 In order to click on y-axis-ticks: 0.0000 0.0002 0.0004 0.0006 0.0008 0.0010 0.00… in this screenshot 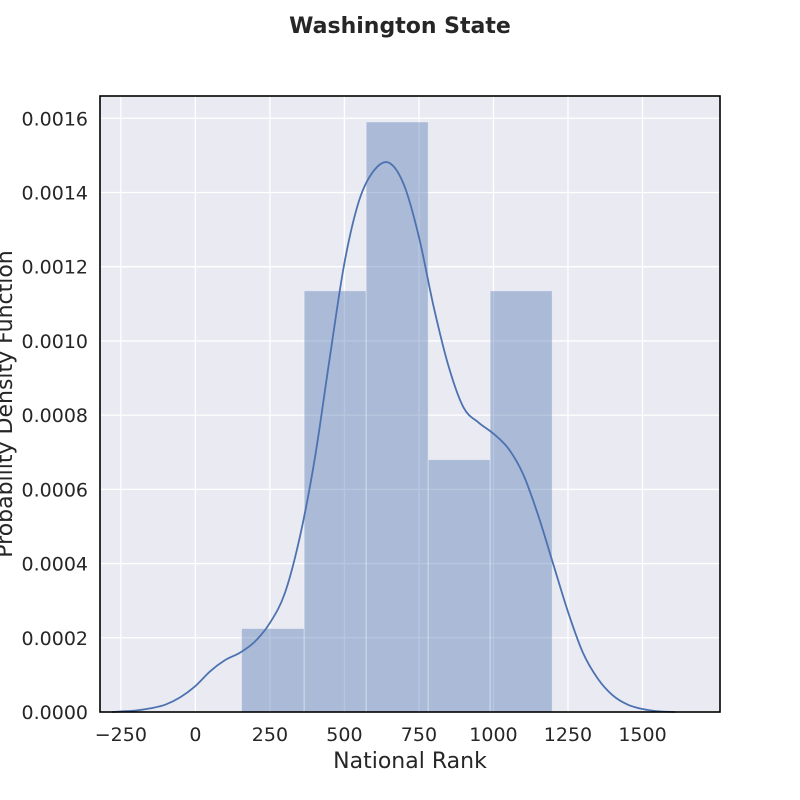, I will do `click(55, 416)`.